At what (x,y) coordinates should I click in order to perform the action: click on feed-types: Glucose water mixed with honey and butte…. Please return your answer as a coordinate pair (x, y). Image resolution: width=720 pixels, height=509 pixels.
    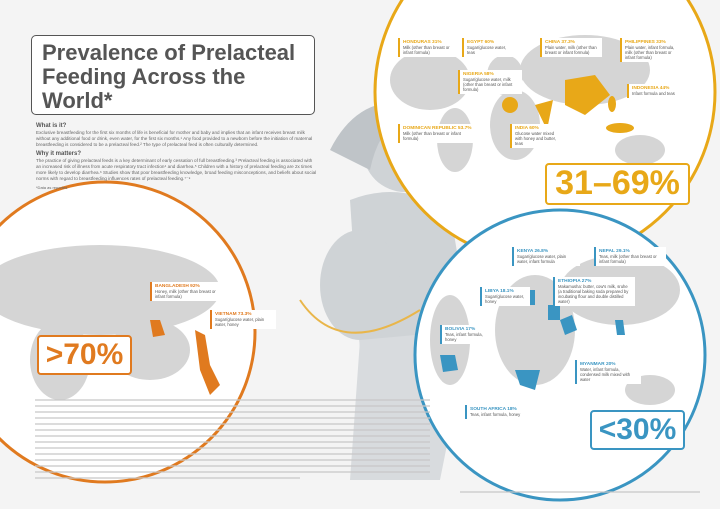
    Looking at the image, I should click on (535, 138).